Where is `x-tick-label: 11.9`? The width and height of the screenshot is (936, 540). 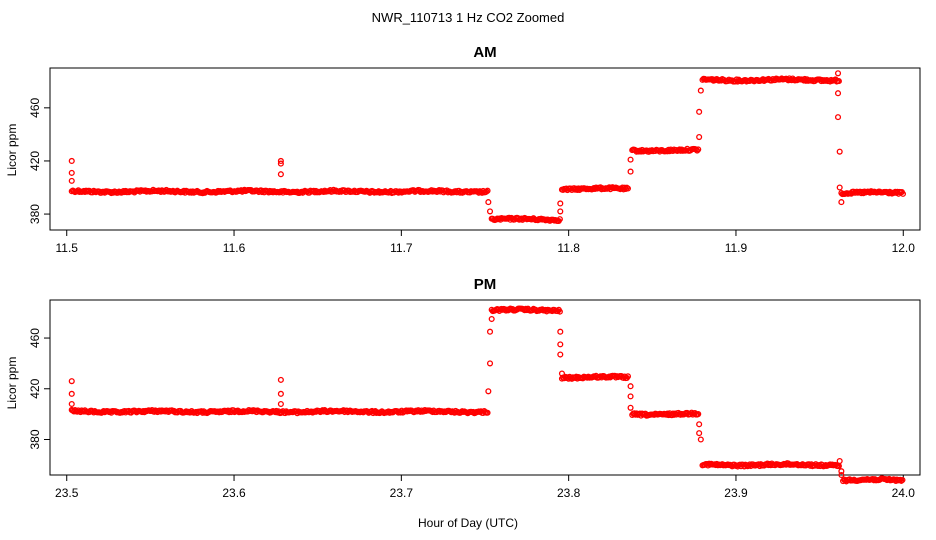
x-tick-label: 11.9 is located at coordinates (736, 248).